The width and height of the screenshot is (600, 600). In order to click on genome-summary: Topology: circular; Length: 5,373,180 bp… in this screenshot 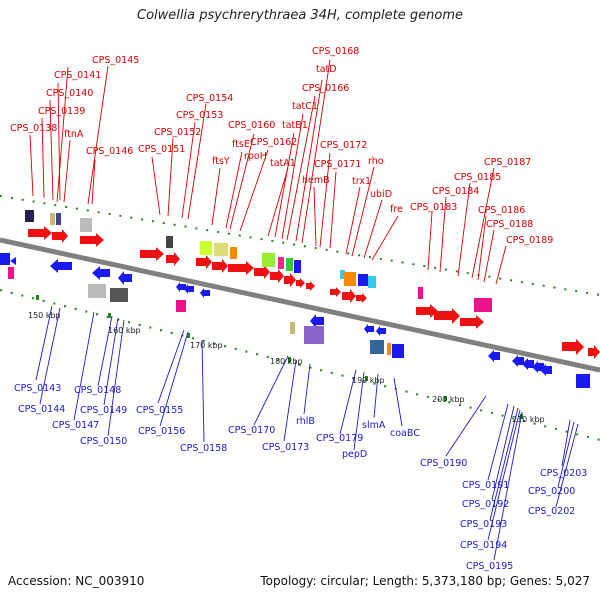, I will do `click(425, 581)`.